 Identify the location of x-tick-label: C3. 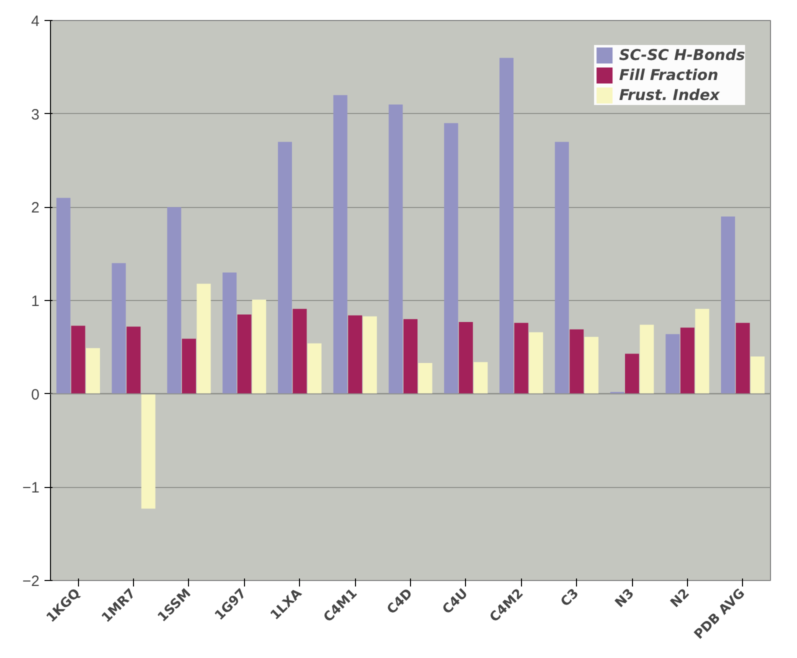
(570, 598).